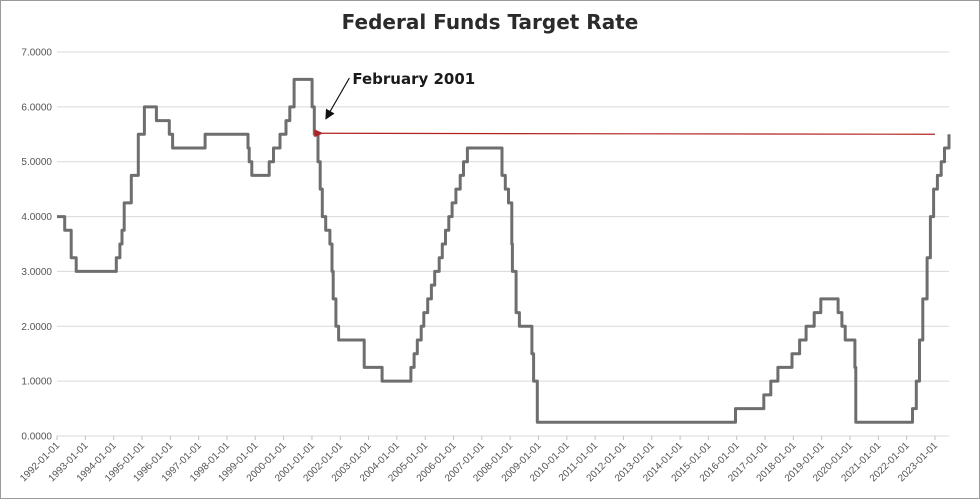 The width and height of the screenshot is (980, 499). I want to click on annotation-label: February 2001, so click(413, 79).